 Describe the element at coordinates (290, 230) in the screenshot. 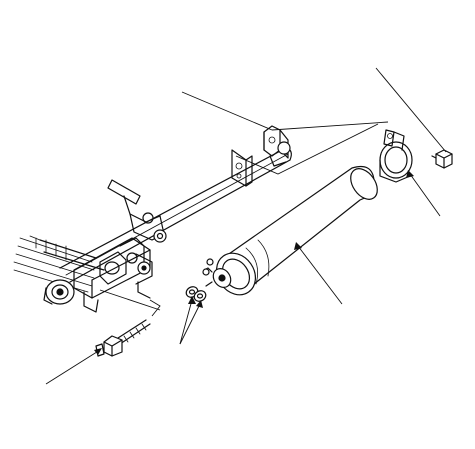

I see `shock-absorber` at that location.